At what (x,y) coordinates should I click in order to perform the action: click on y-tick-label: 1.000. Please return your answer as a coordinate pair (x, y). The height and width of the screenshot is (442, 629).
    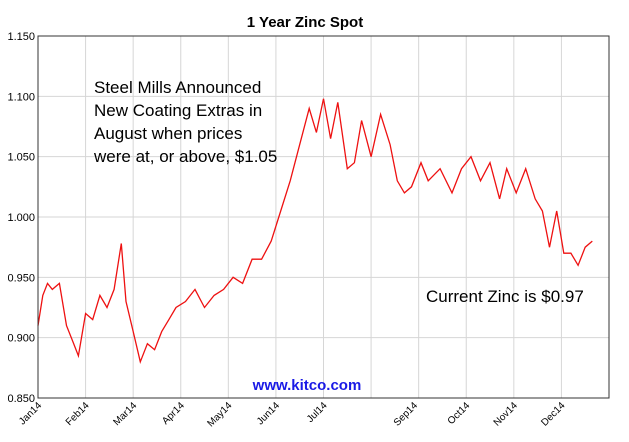
    Looking at the image, I should click on (21, 218).